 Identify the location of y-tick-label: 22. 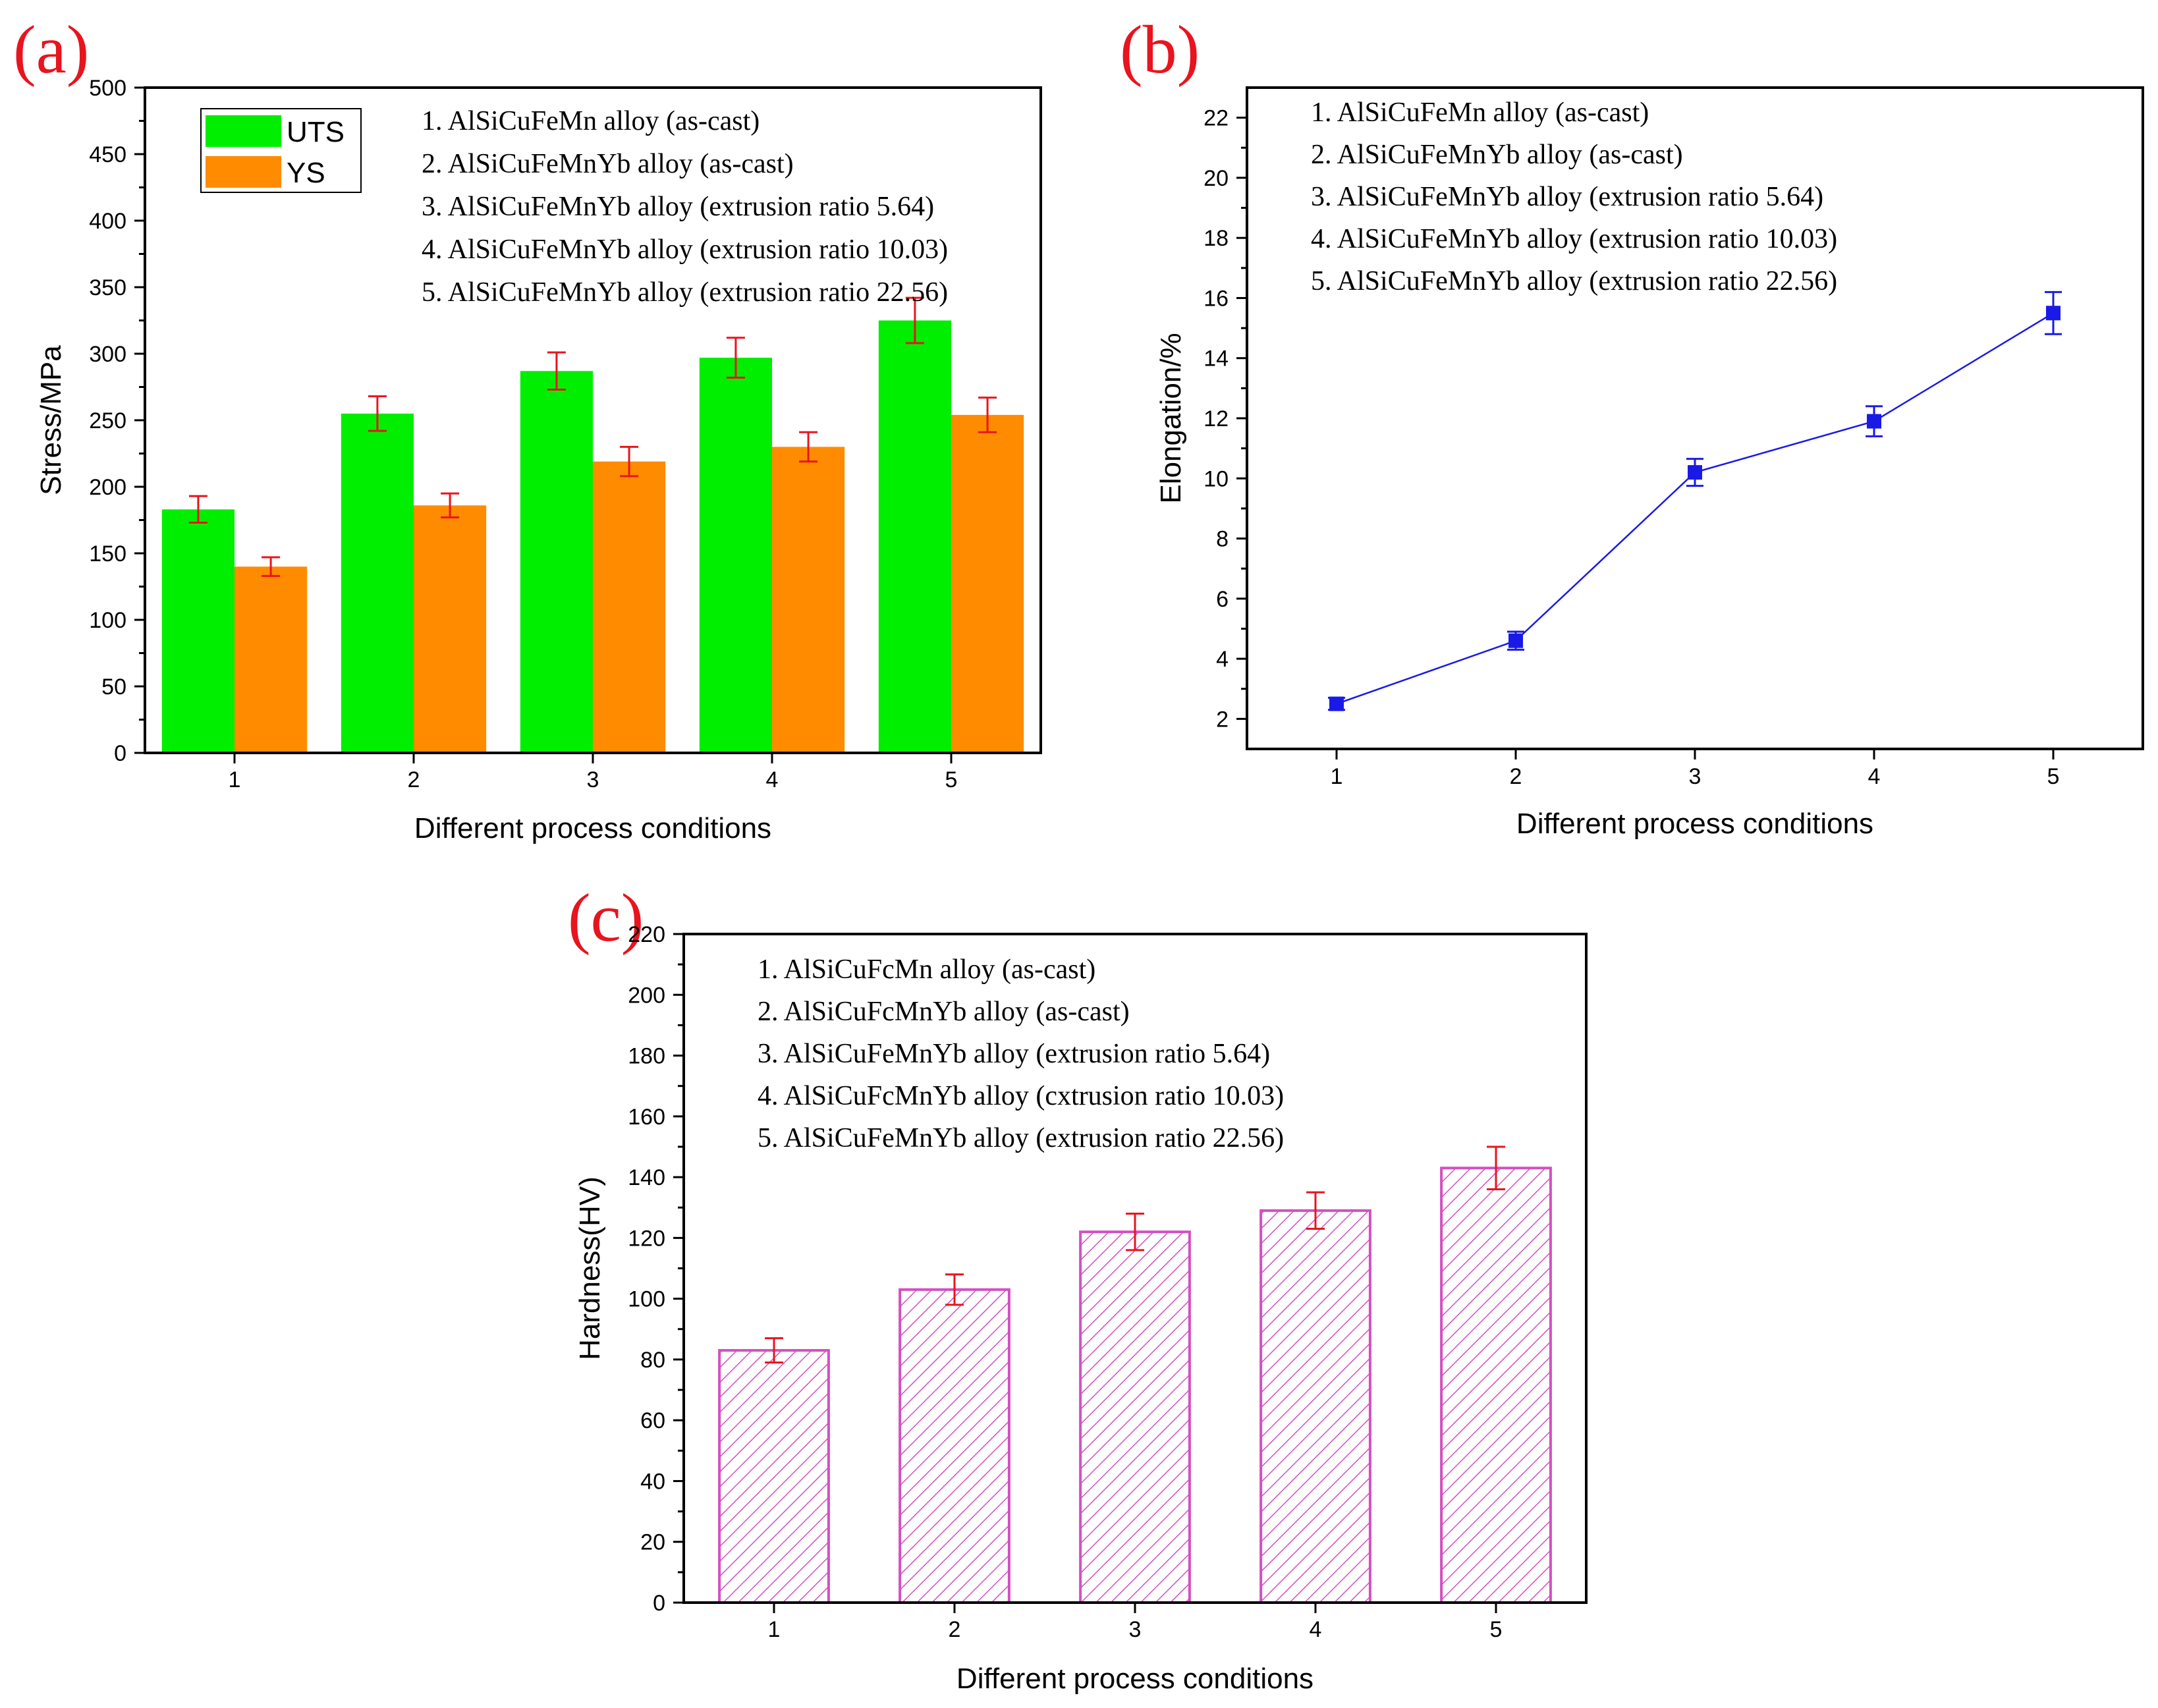
(1216, 118).